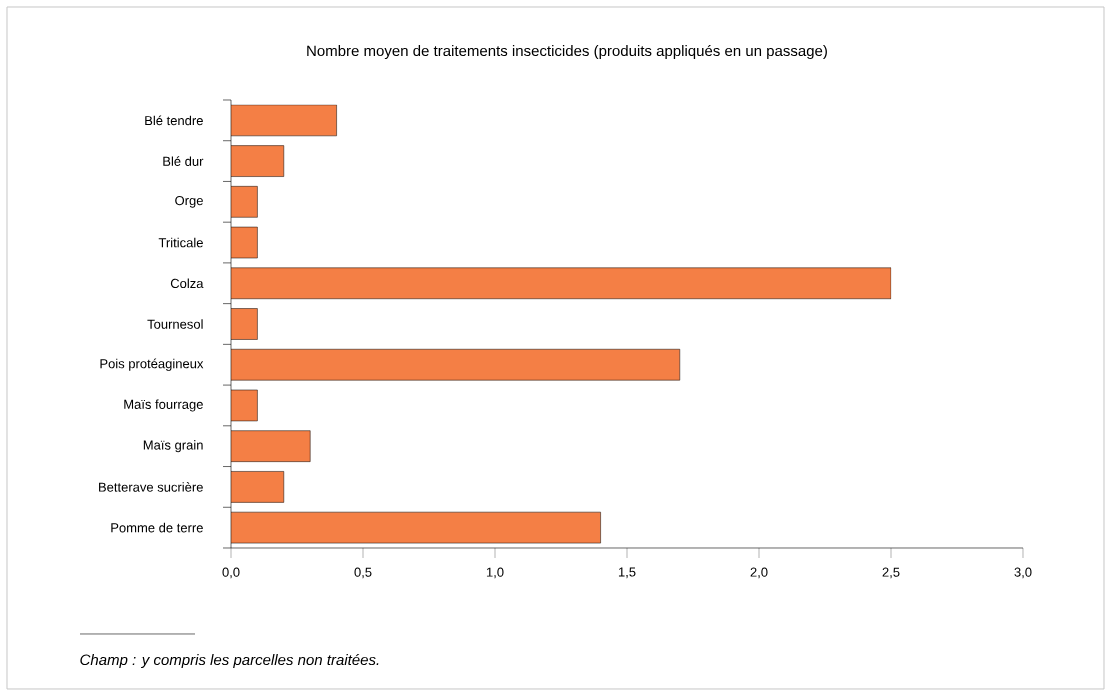 This screenshot has height=696, width=1111. What do you see at coordinates (157, 527) in the screenshot?
I see `y-tick-label: Pomme de terre` at bounding box center [157, 527].